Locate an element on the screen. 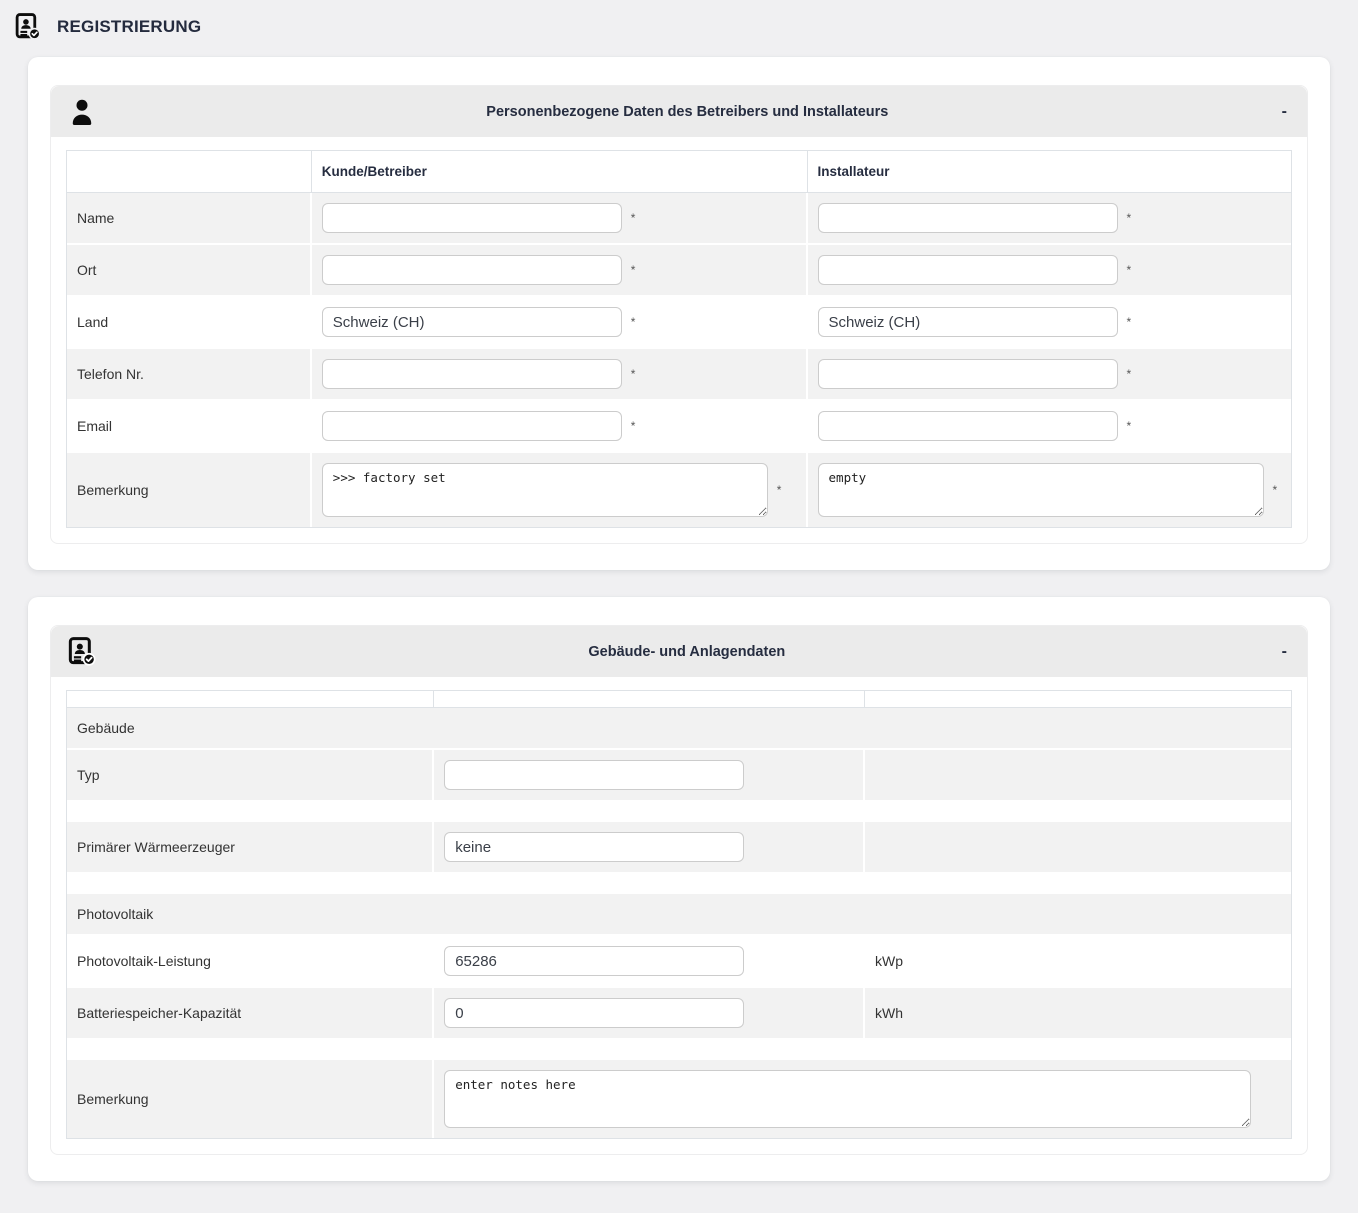 The width and height of the screenshot is (1358, 1213). ort-installateur-input is located at coordinates (967, 270).